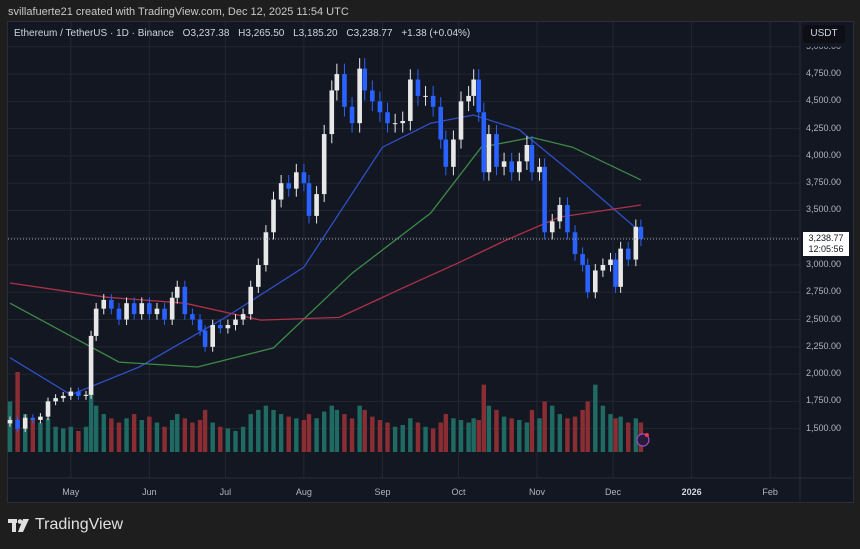 Image resolution: width=860 pixels, height=549 pixels. I want to click on low-value: L3,185.20, so click(315, 33).